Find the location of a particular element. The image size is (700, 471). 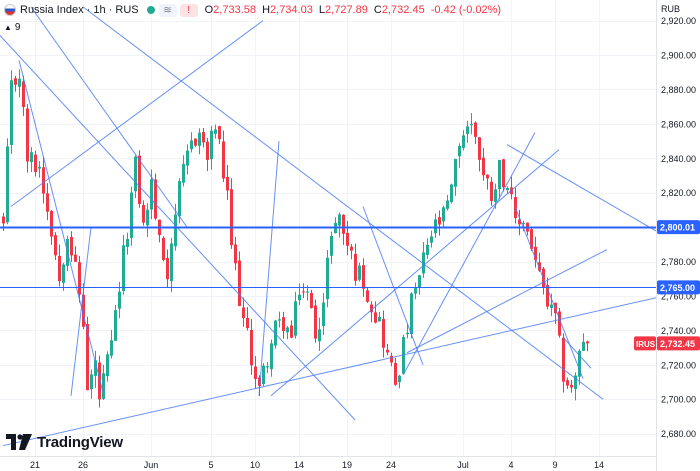

x-tick-label: 26 is located at coordinates (83, 465).